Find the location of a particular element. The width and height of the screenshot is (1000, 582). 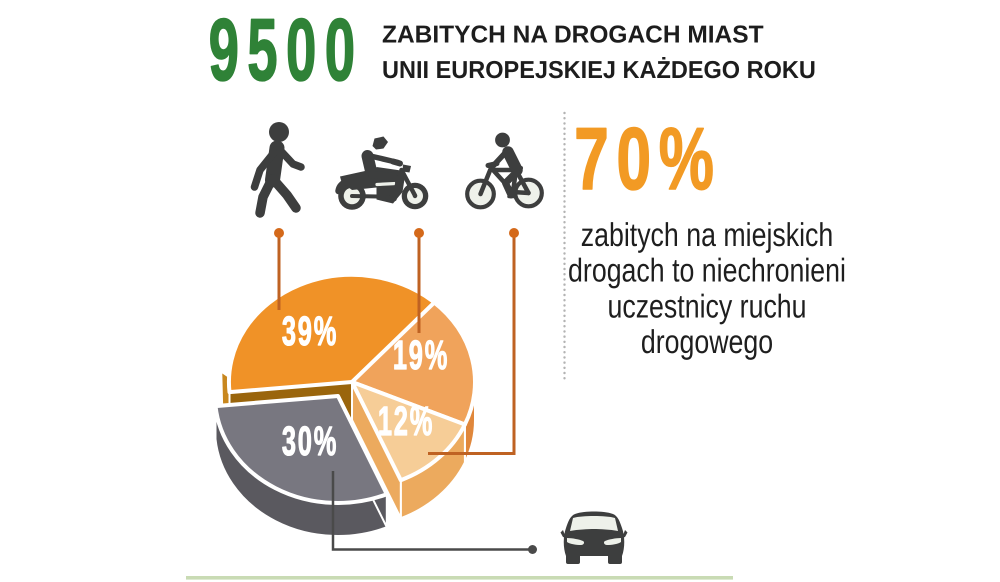

svg-text: ZABITYCH NA DROGACH MIAST is located at coordinates (573, 34).